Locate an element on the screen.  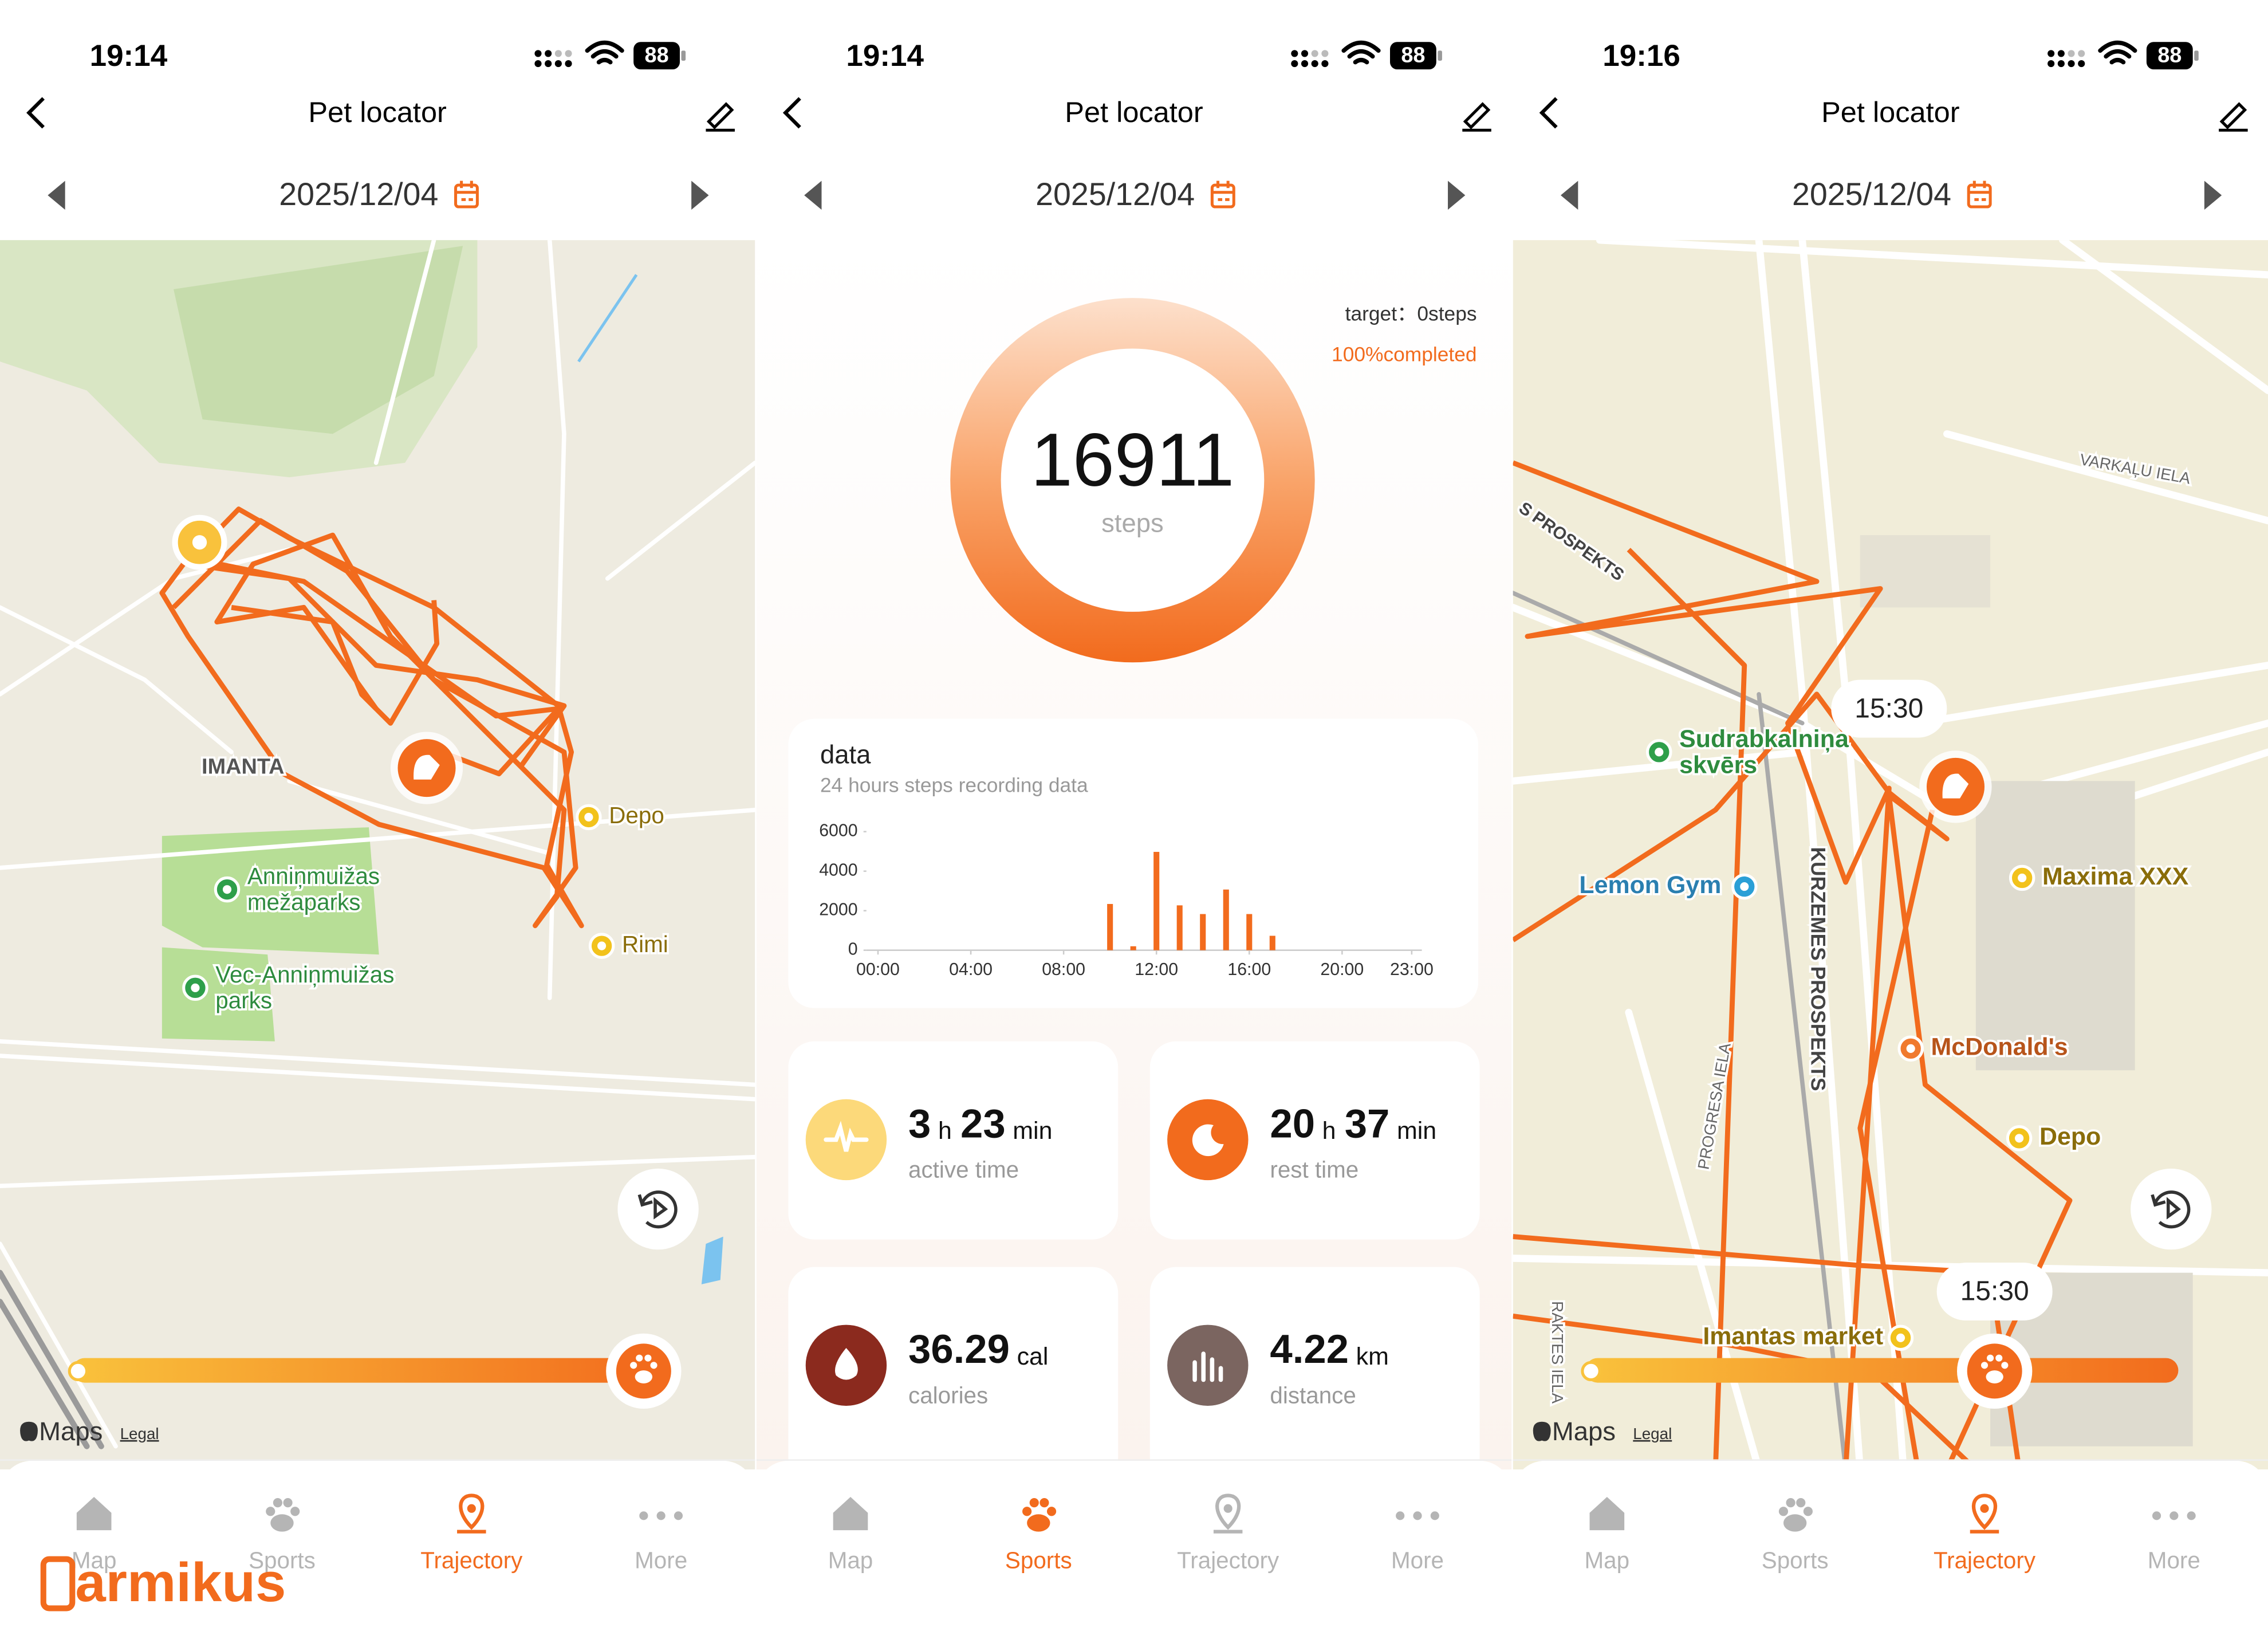
tab-bar is located at coordinates (1890, 1551).